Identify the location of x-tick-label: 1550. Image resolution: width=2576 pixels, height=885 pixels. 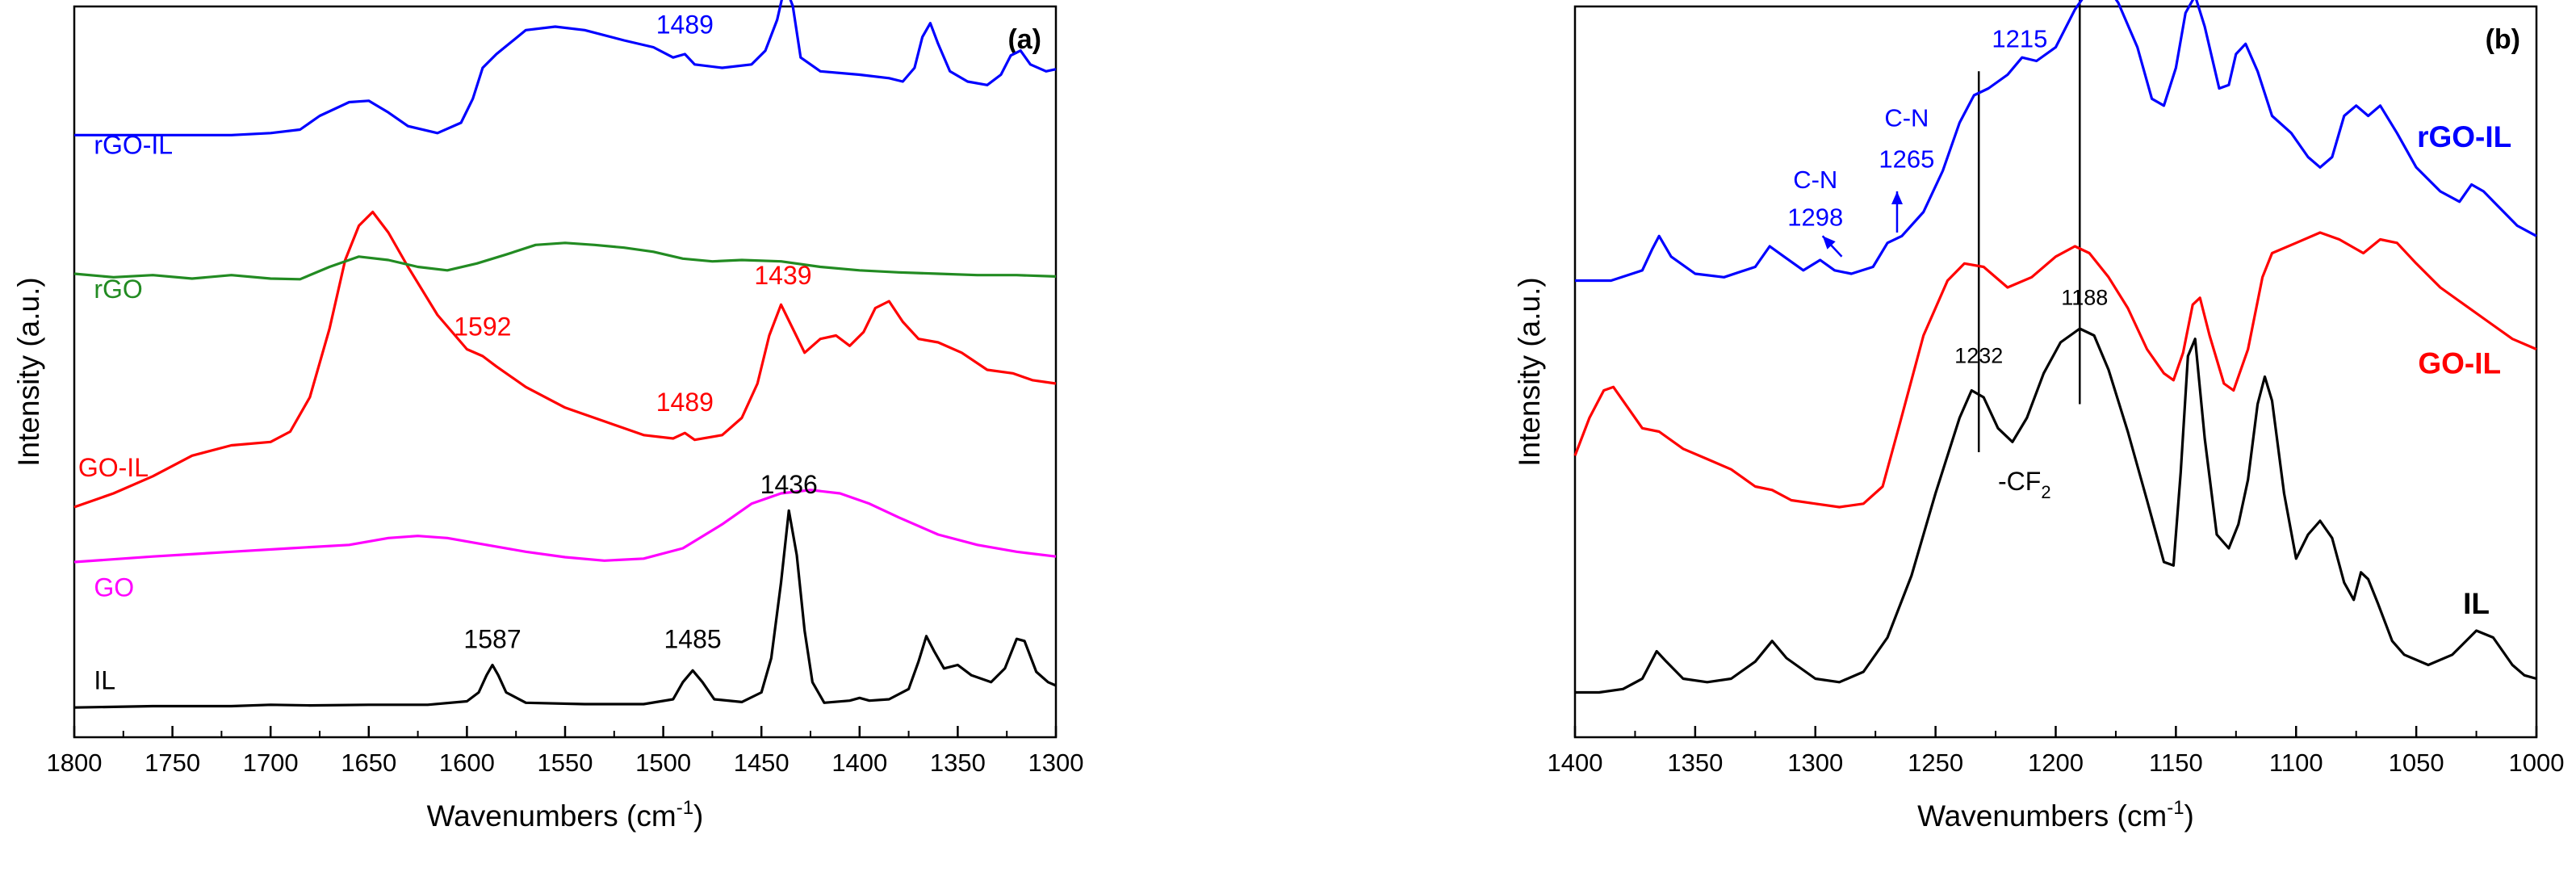
(565, 763).